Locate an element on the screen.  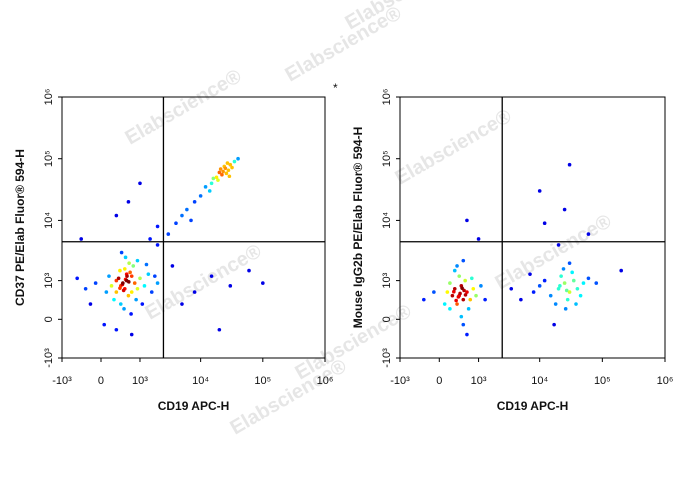
x-tick-label: -10³ is located at coordinates (400, 381).